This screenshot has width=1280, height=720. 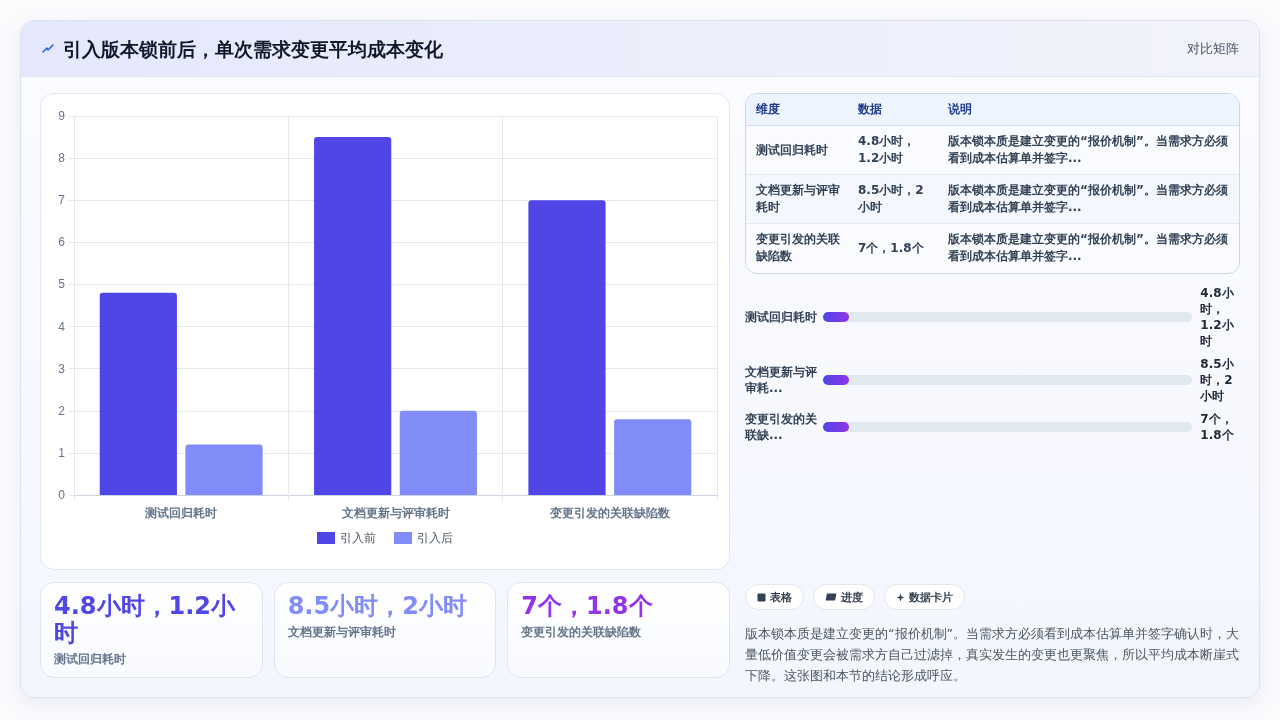 What do you see at coordinates (62, 158) in the screenshot?
I see `y-tick-label: 8` at bounding box center [62, 158].